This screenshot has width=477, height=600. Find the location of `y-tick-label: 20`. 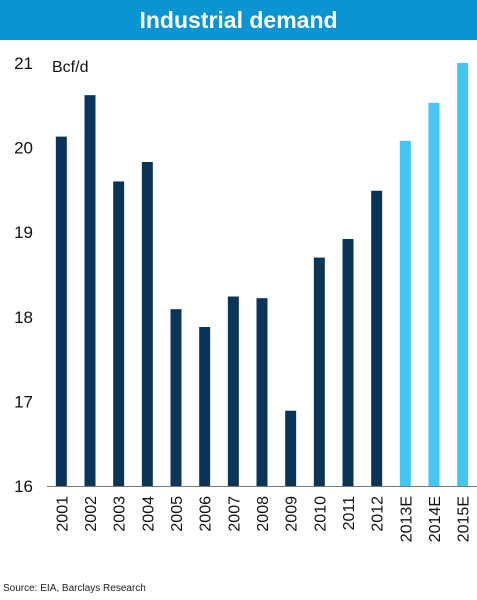

y-tick-label: 20 is located at coordinates (23, 148).